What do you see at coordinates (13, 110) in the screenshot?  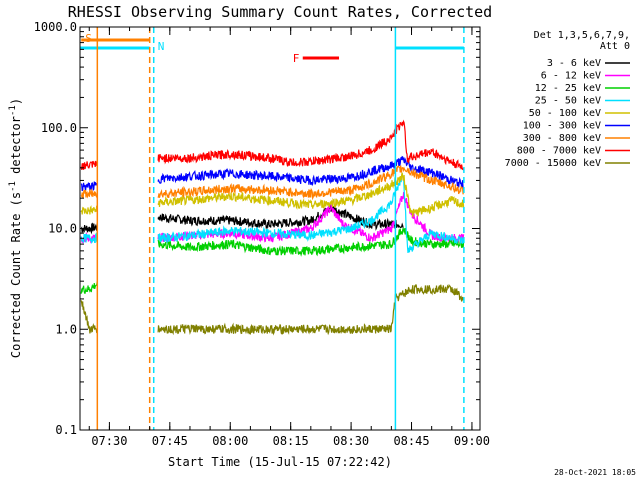 I see `y-axis-label-sup2: -1` at bounding box center [13, 110].